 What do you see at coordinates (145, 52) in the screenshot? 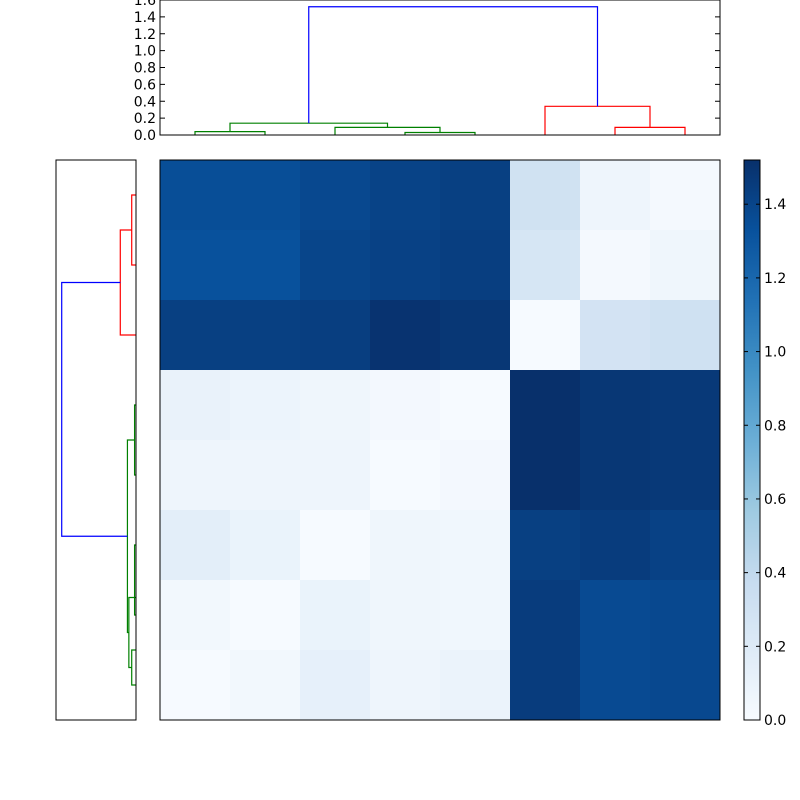
I see `top-dendrogram-tick-label: 1.0` at bounding box center [145, 52].